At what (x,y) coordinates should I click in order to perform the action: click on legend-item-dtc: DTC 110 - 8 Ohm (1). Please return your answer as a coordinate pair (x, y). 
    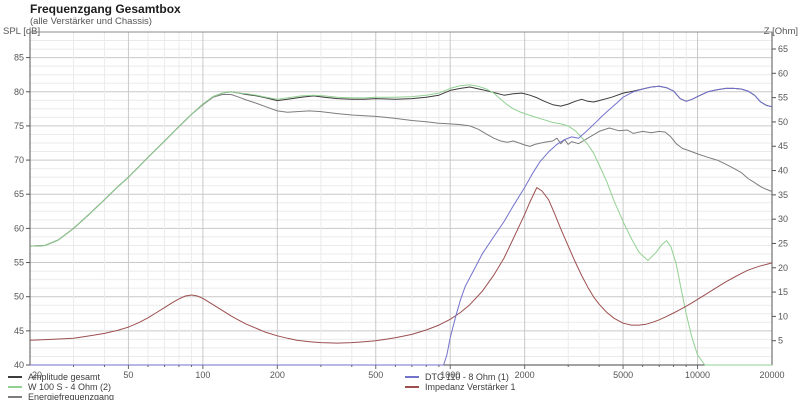
    Looking at the image, I should click on (460, 377).